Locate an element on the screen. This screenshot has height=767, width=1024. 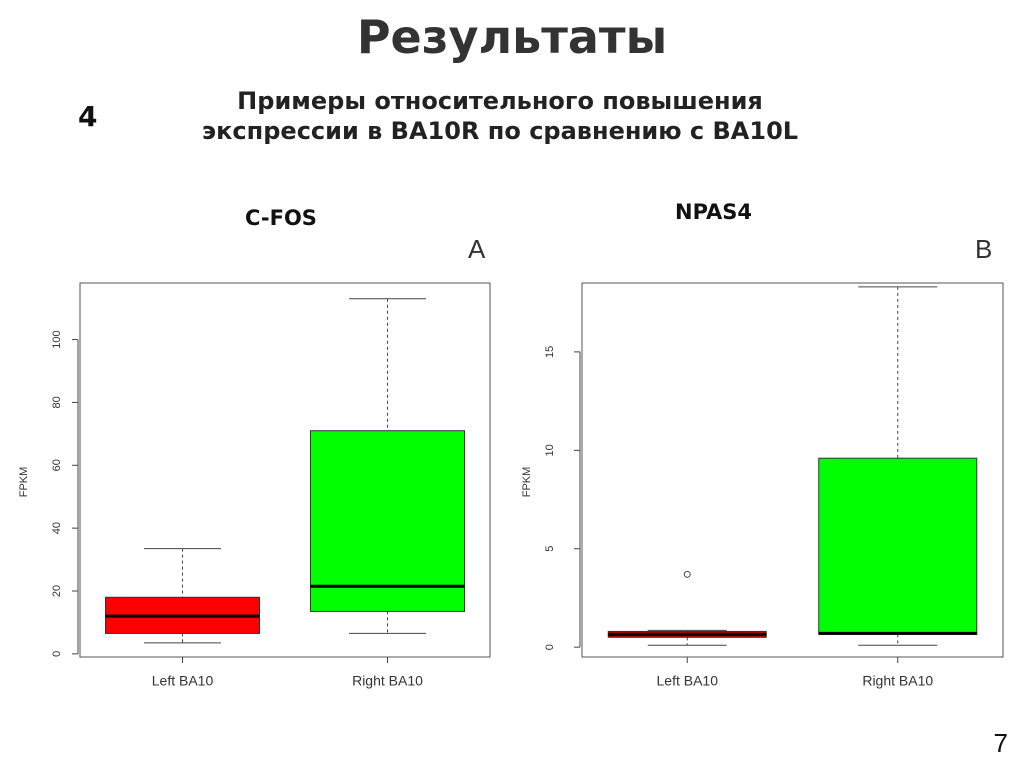
slide-title: Результаты is located at coordinates (512, 37).